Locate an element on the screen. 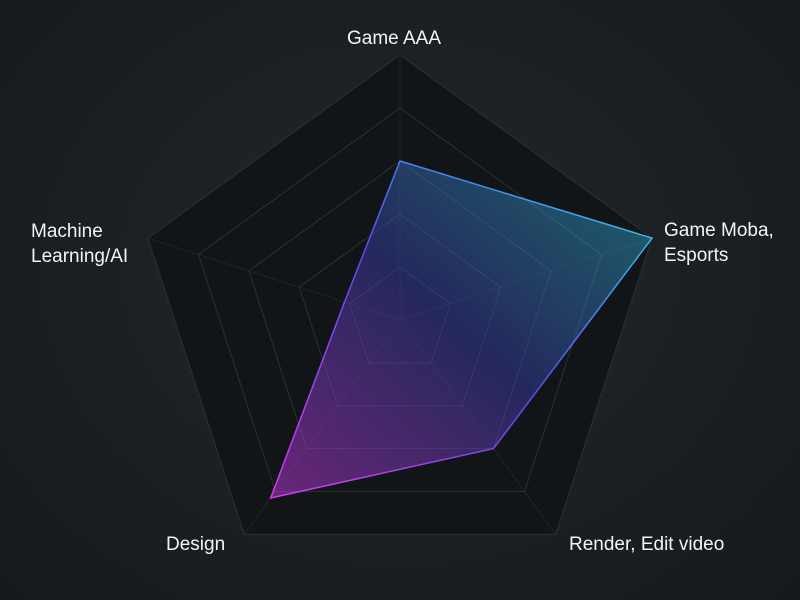  axis-label-game-moba: Game Moba, Esports is located at coordinates (719, 243).